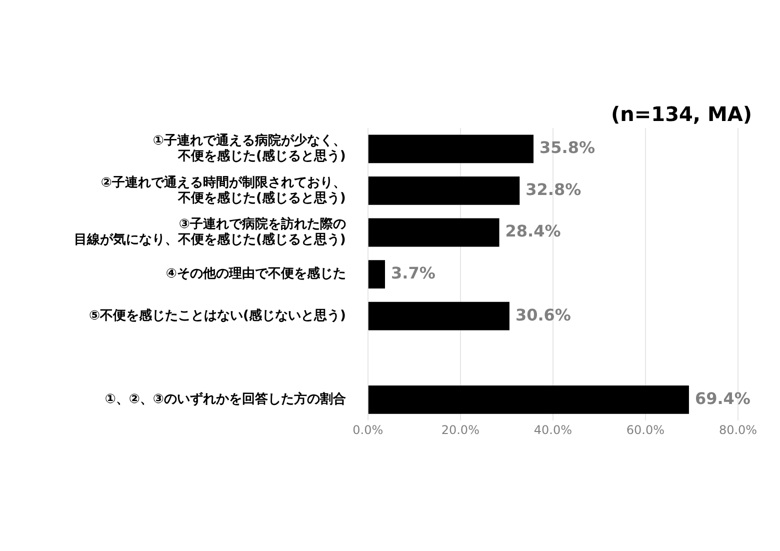 The image size is (780, 551). Describe the element at coordinates (223, 190) in the screenshot. I see `y-tick-label: ②子連れで通える時間が制限されており、不便を感じた(感じると思う)` at that location.